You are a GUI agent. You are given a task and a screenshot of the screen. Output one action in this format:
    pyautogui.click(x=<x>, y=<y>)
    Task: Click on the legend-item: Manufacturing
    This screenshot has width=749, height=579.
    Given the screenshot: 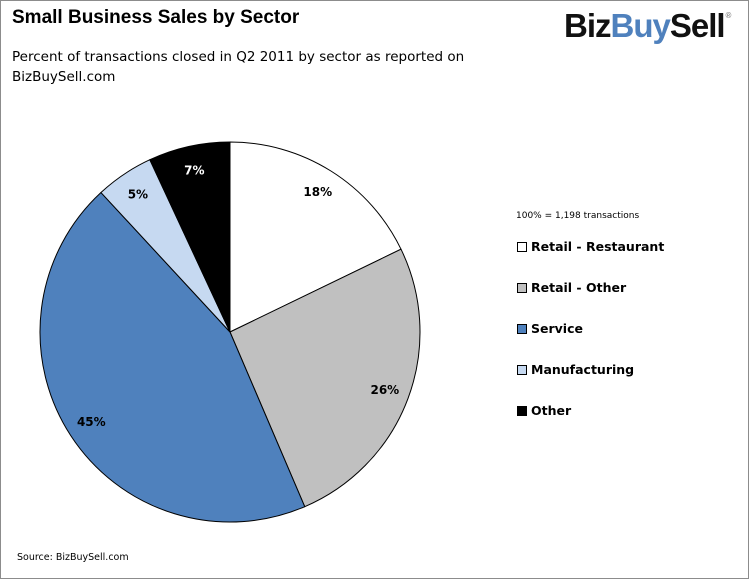 What is the action you would take?
    pyautogui.click(x=590, y=369)
    